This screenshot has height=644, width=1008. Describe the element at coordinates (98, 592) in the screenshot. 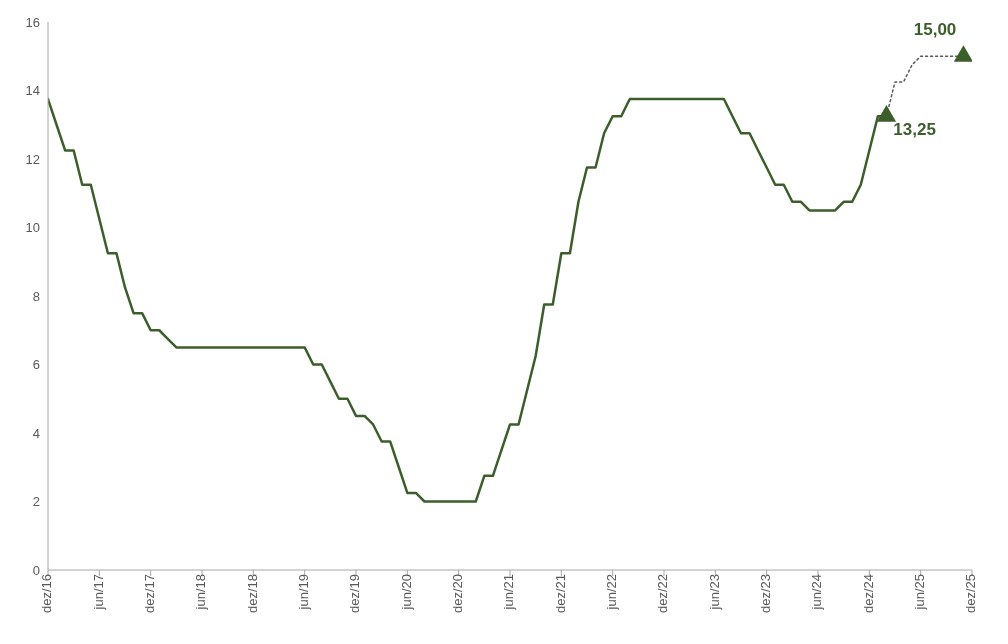

I see `x-tick-label: jun/17` at that location.